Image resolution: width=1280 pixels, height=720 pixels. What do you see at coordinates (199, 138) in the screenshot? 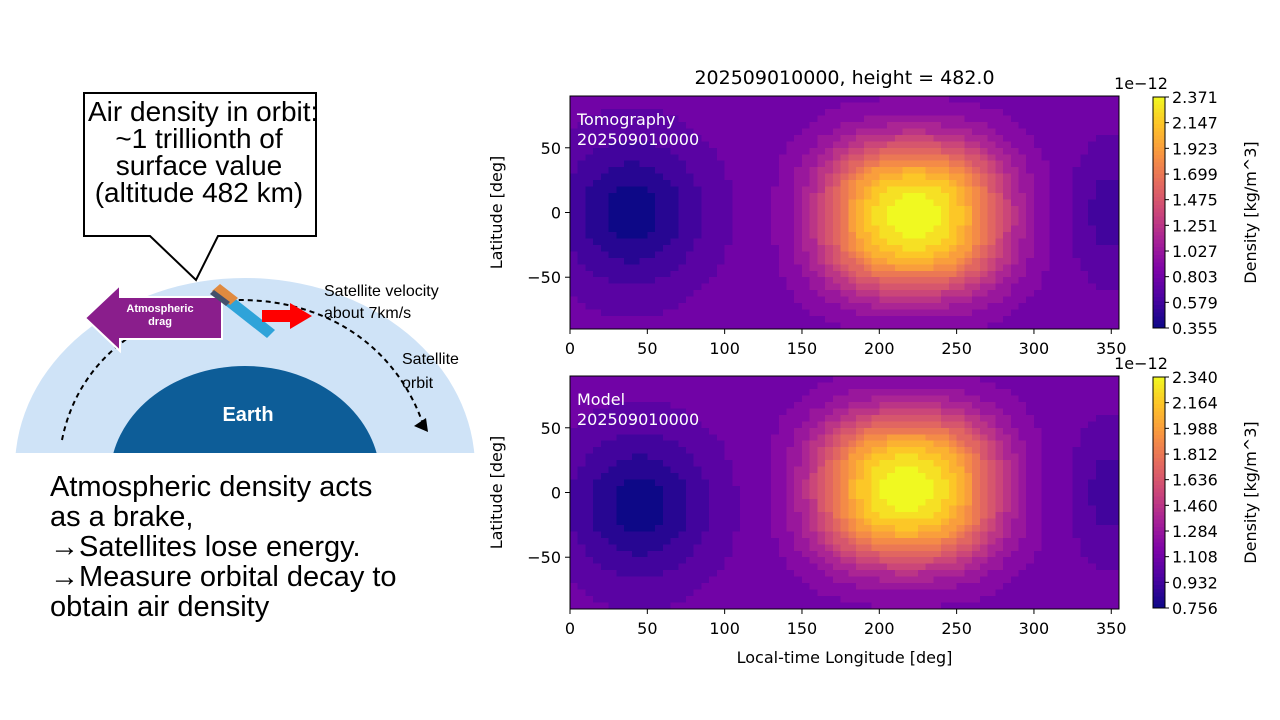
I see `callout-line: ~1 trillionth of` at bounding box center [199, 138].